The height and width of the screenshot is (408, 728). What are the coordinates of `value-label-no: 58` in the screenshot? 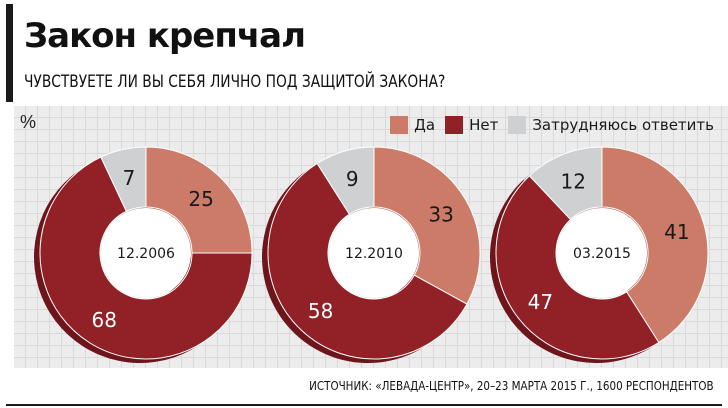 It's located at (320, 311).